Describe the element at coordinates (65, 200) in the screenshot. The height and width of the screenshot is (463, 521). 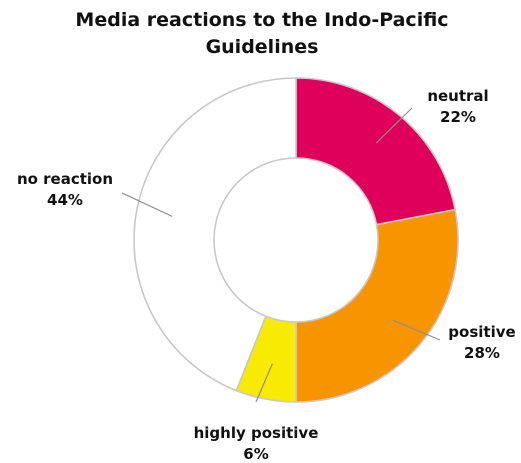
I see `slice-value-no-reaction: 44%` at that location.